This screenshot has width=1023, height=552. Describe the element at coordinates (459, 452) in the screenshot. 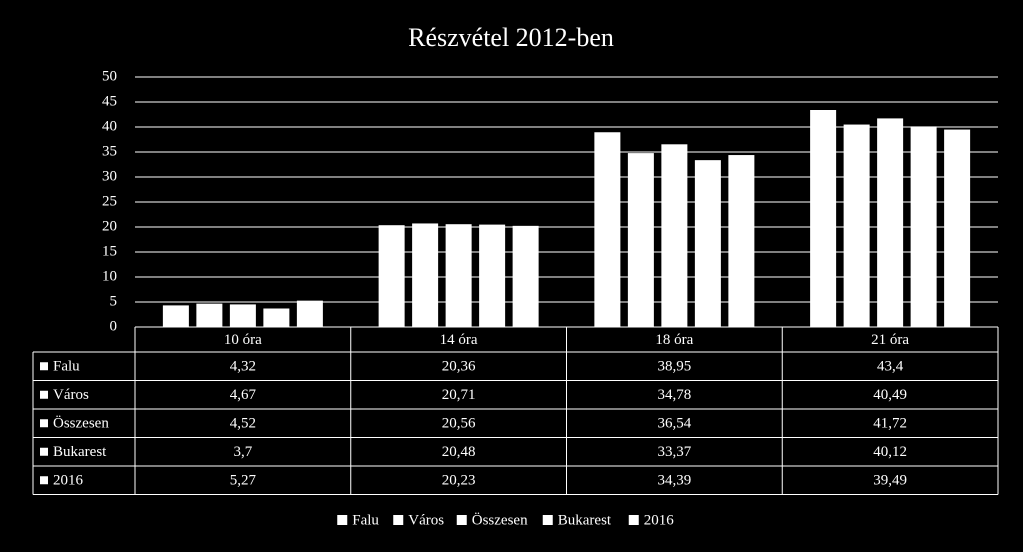

I see `table-cell: 20,48` at that location.